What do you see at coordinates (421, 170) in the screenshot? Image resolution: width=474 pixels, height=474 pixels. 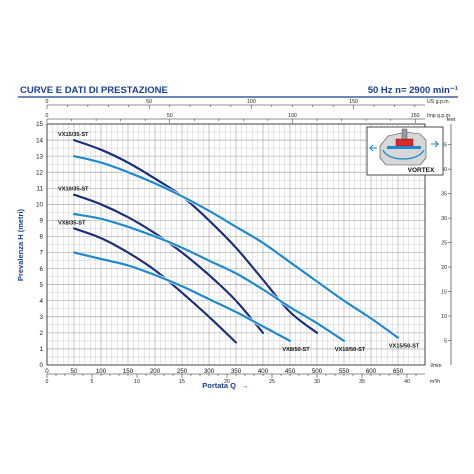 I see `vortex-label: VORTEX` at bounding box center [421, 170].